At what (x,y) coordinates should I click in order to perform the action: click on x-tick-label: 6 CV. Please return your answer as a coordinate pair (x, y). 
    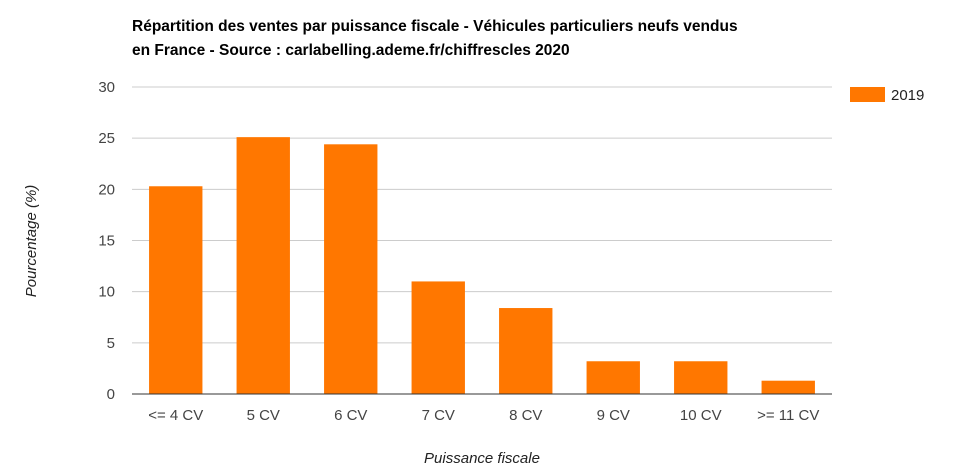
    Looking at the image, I should click on (350, 415).